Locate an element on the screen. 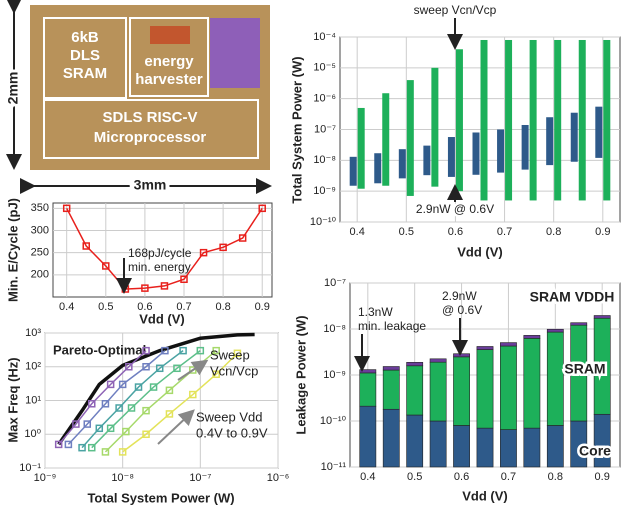 The width and height of the screenshot is (629, 507). annotation: min. leakage is located at coordinates (392, 326).